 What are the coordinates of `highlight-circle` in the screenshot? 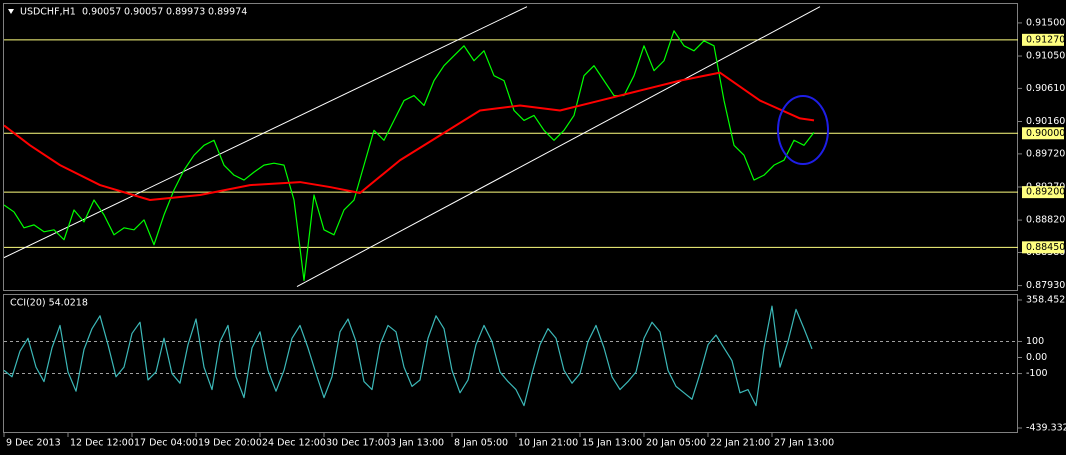 It's located at (803, 130).